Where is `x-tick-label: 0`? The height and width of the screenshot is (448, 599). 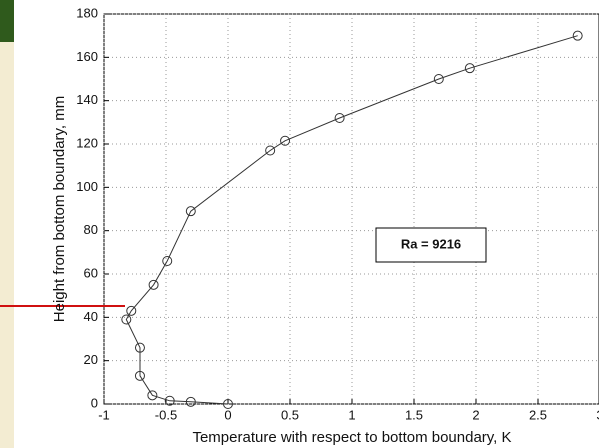 x-tick-label: 0 is located at coordinates (227, 414).